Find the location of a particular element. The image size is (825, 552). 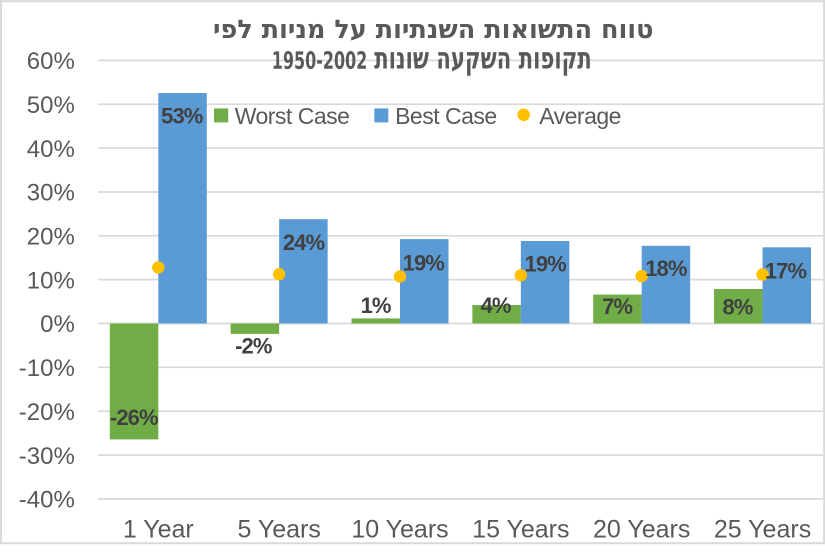

svg-text: 50% is located at coordinates (51, 105).